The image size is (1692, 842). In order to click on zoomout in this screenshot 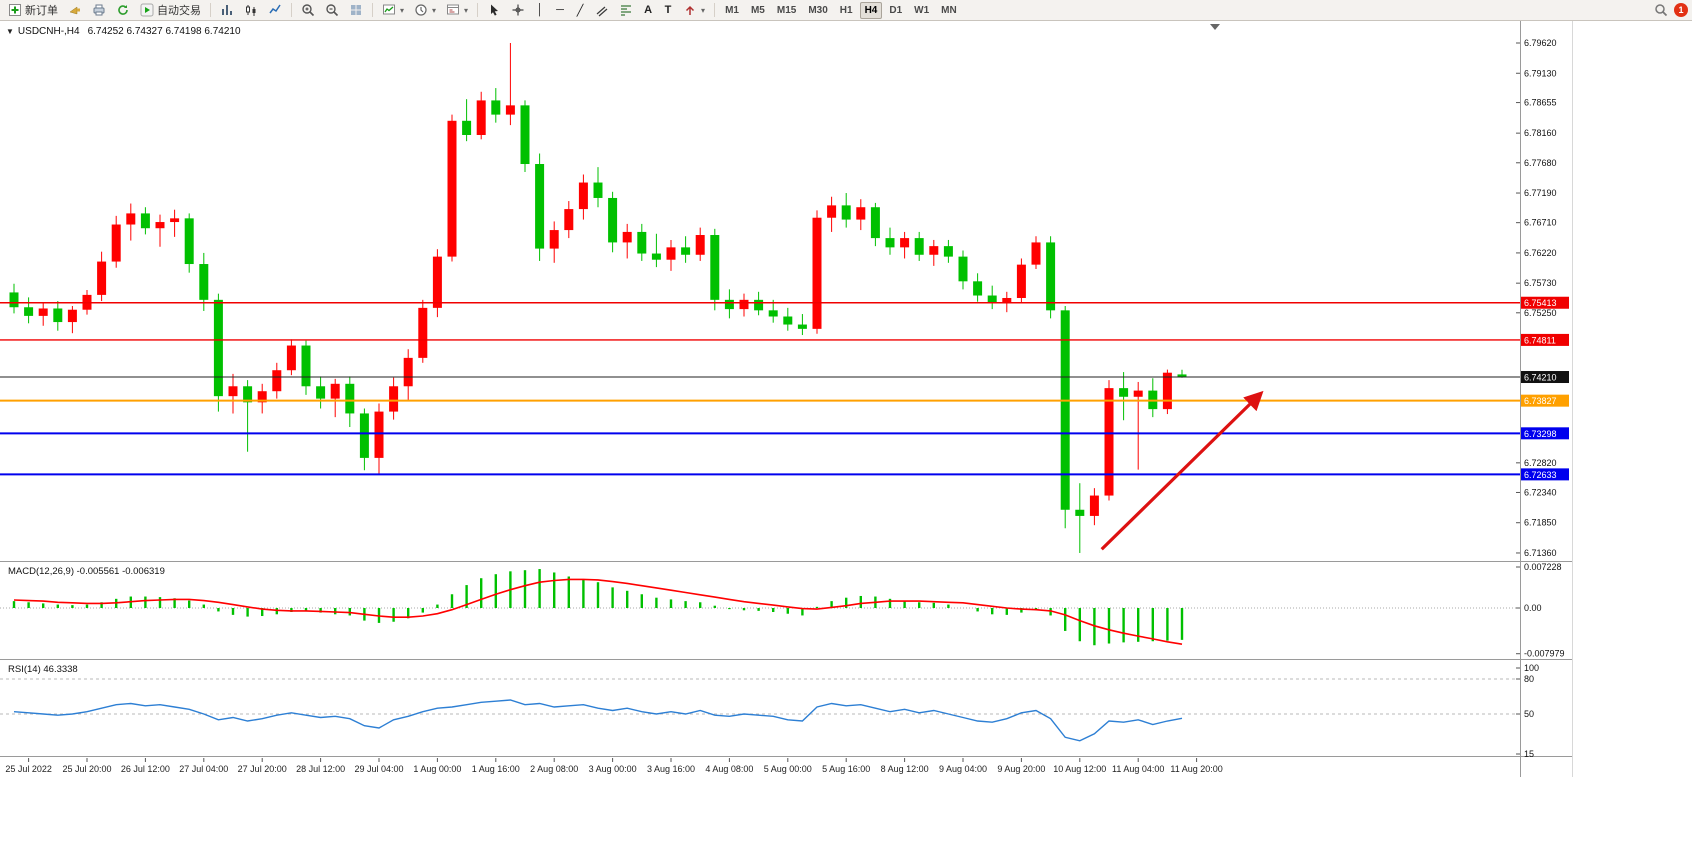, I will do `click(332, 10)`.